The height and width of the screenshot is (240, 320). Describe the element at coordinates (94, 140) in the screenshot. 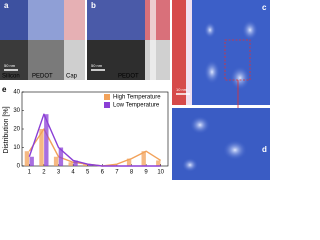

I see `fit-line` at that location.